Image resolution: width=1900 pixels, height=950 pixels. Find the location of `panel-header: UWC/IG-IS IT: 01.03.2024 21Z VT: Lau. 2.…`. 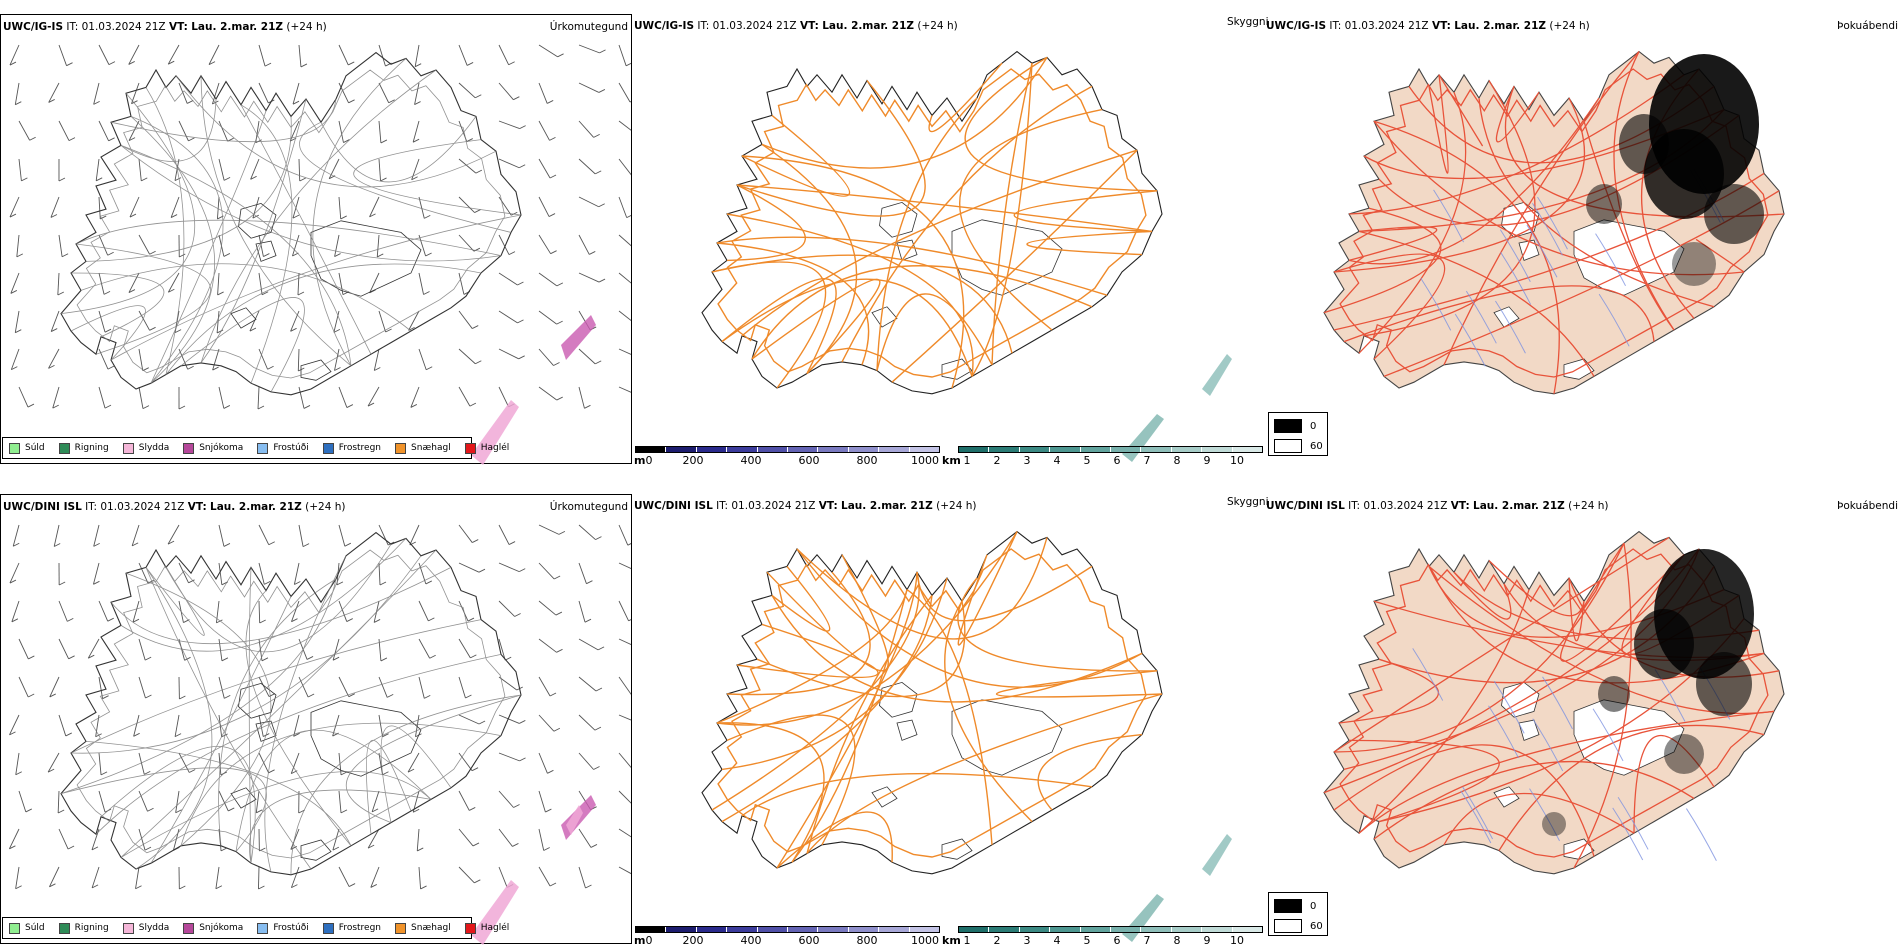

panel-header: UWC/IG-IS IT: 01.03.2024 21Z VT: Lau. 2.… is located at coordinates (796, 26).